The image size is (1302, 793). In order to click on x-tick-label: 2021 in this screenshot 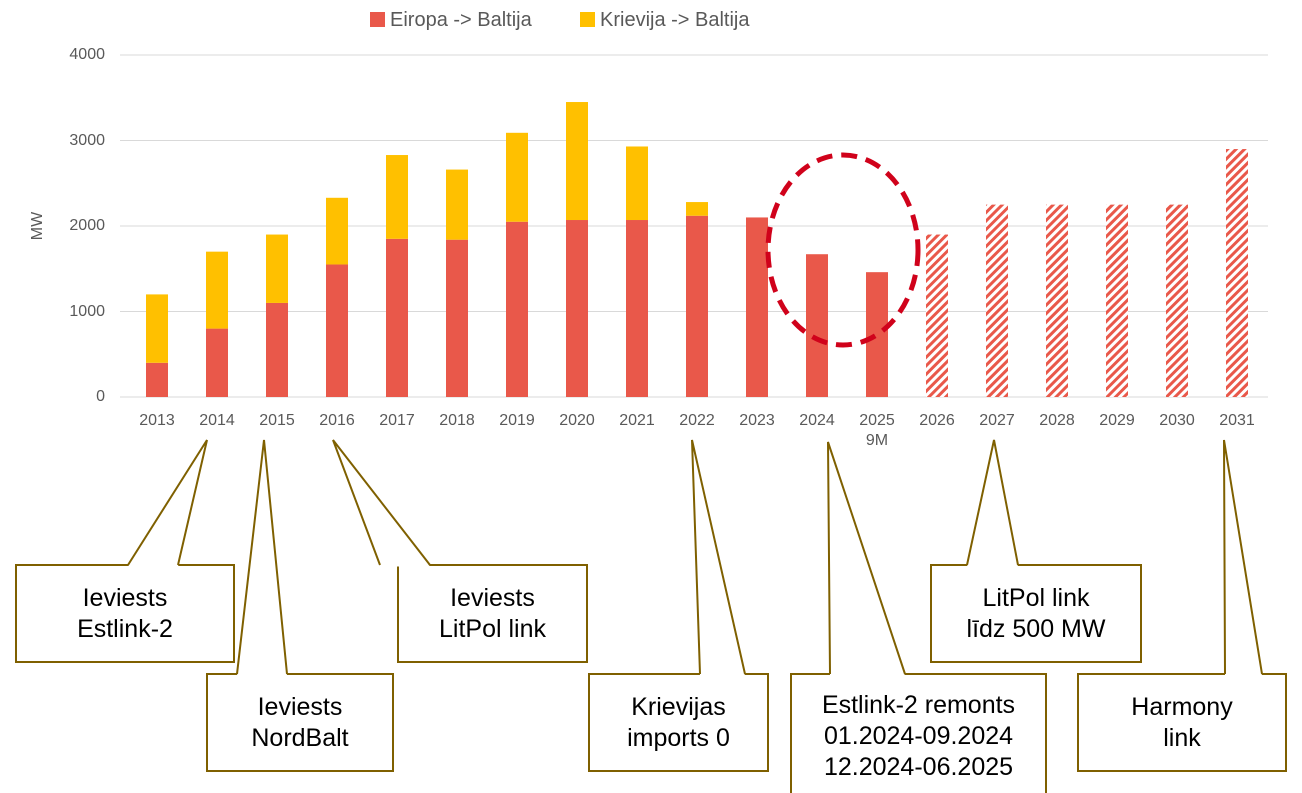, I will do `click(637, 420)`.